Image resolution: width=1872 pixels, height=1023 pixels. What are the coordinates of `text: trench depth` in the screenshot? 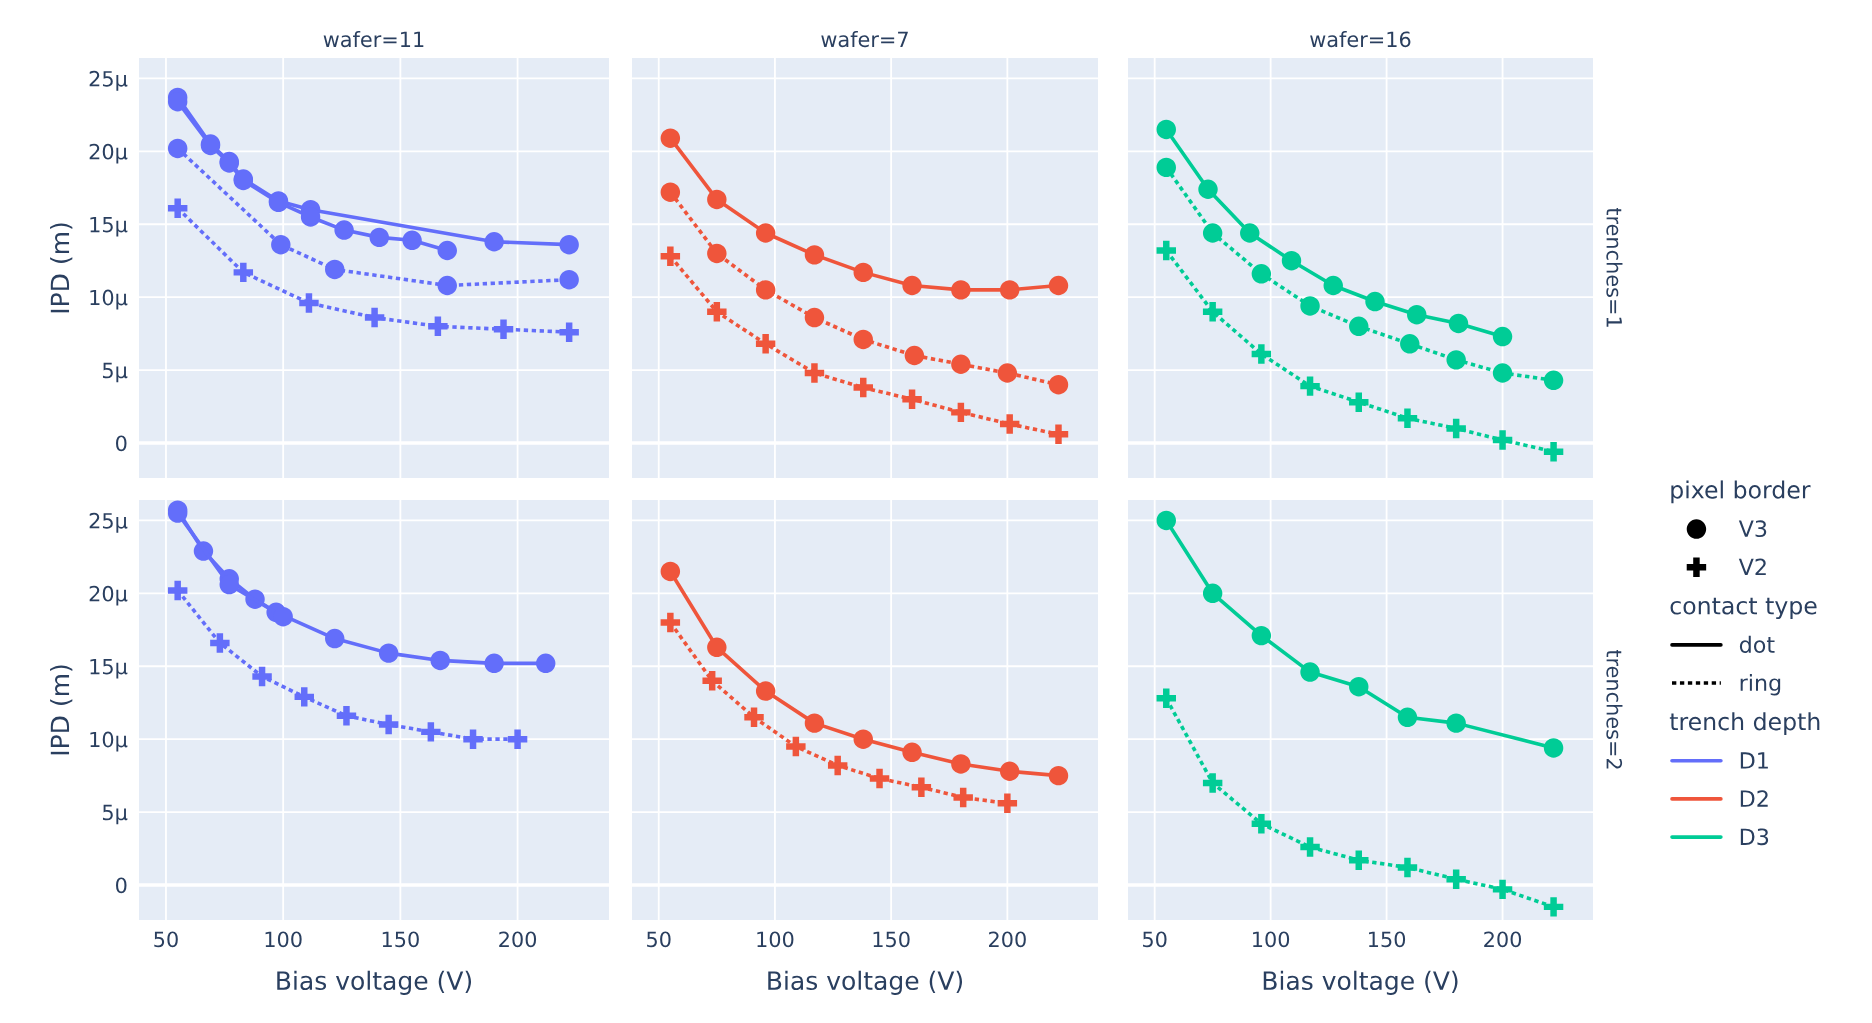 It's located at (1744, 723).